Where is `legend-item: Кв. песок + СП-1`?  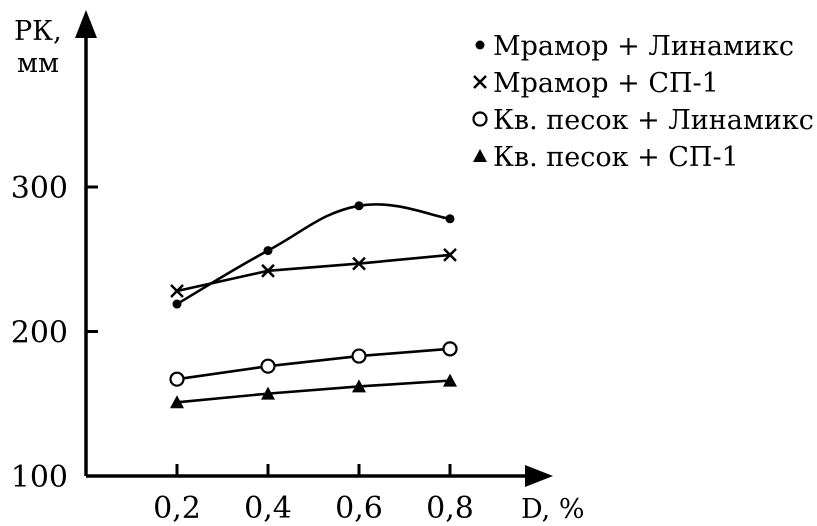 legend-item: Кв. песок + СП-1 is located at coordinates (606, 157).